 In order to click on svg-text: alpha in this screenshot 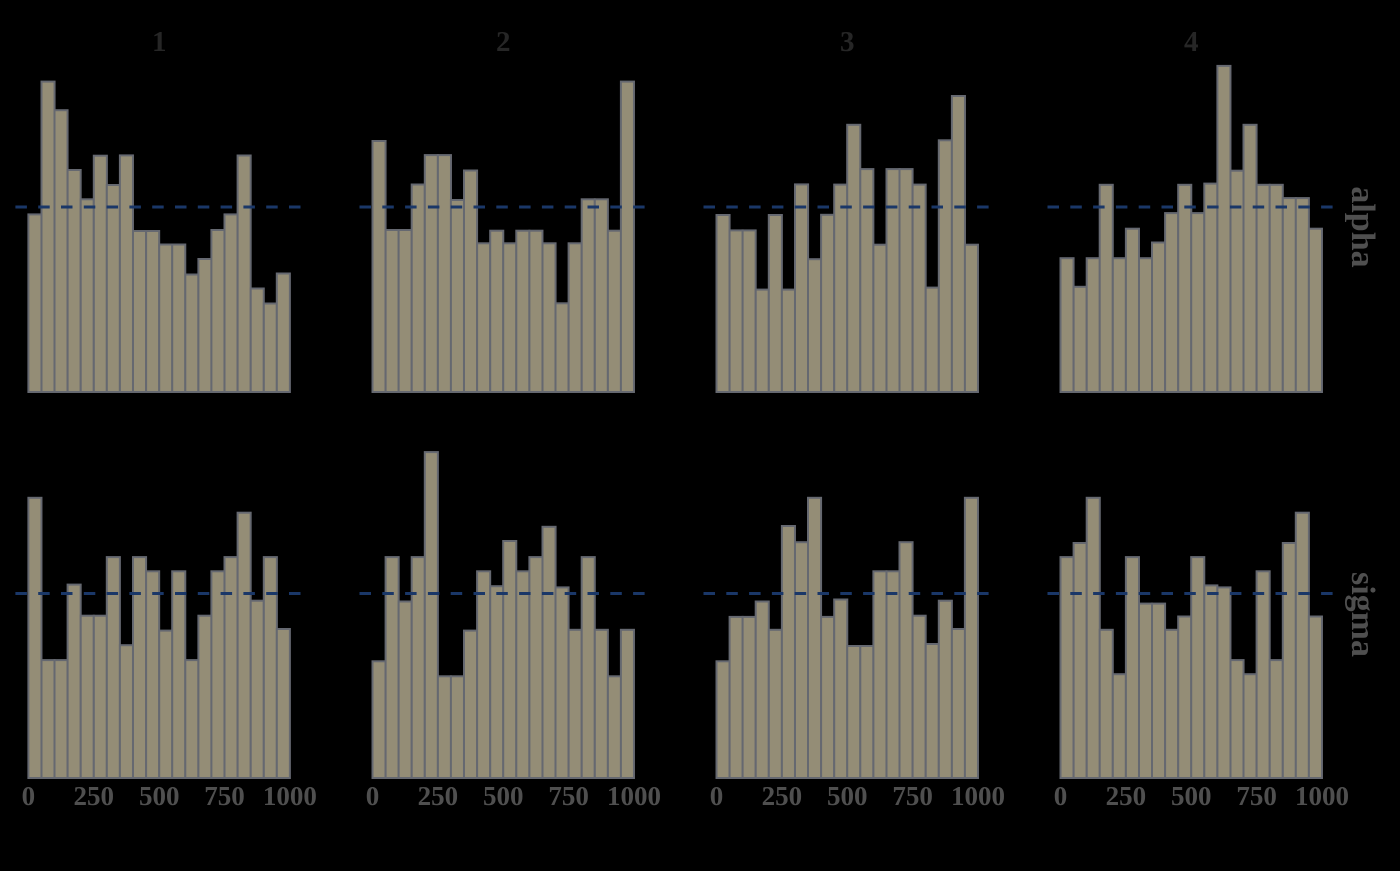, I will do `click(1362, 226)`.